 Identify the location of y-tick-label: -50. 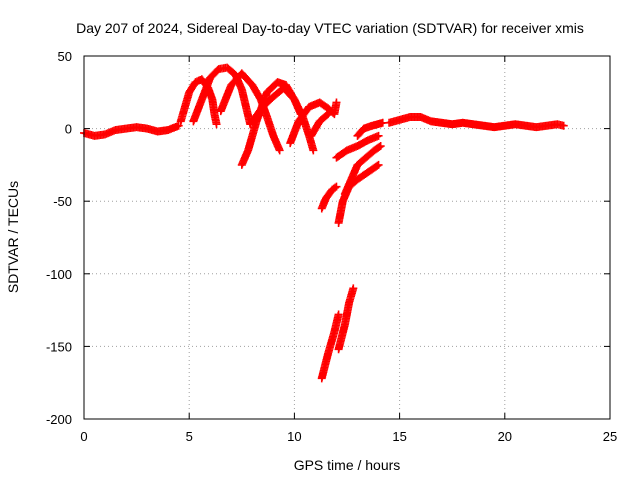
(62, 201).